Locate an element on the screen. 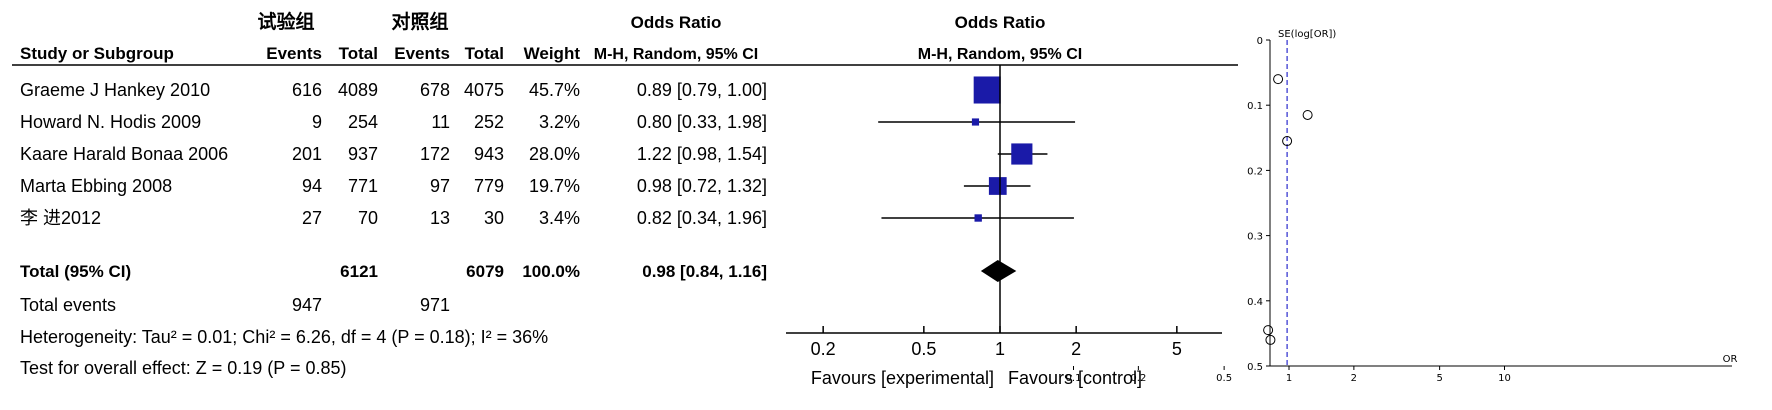  header-study: Study or Subgroup is located at coordinates (97, 53).